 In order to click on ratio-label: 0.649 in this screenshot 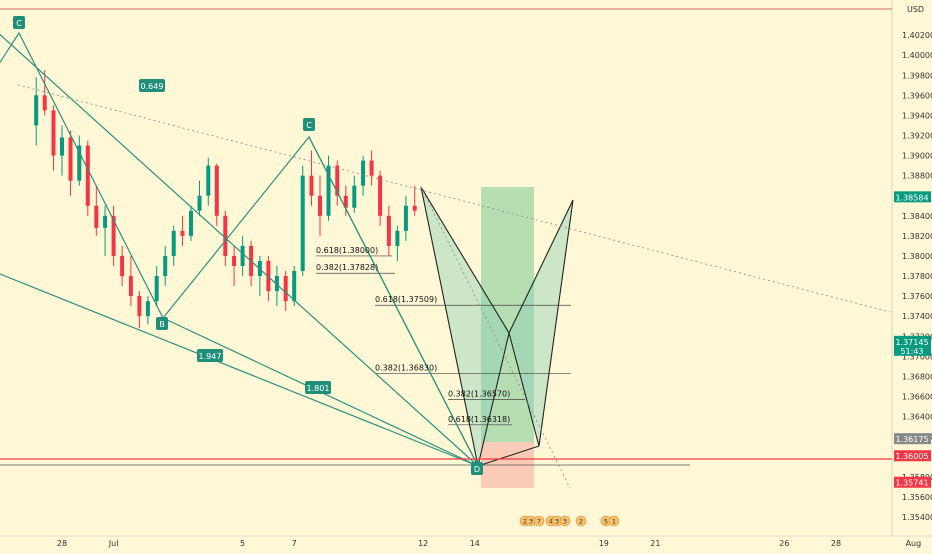, I will do `click(152, 86)`.